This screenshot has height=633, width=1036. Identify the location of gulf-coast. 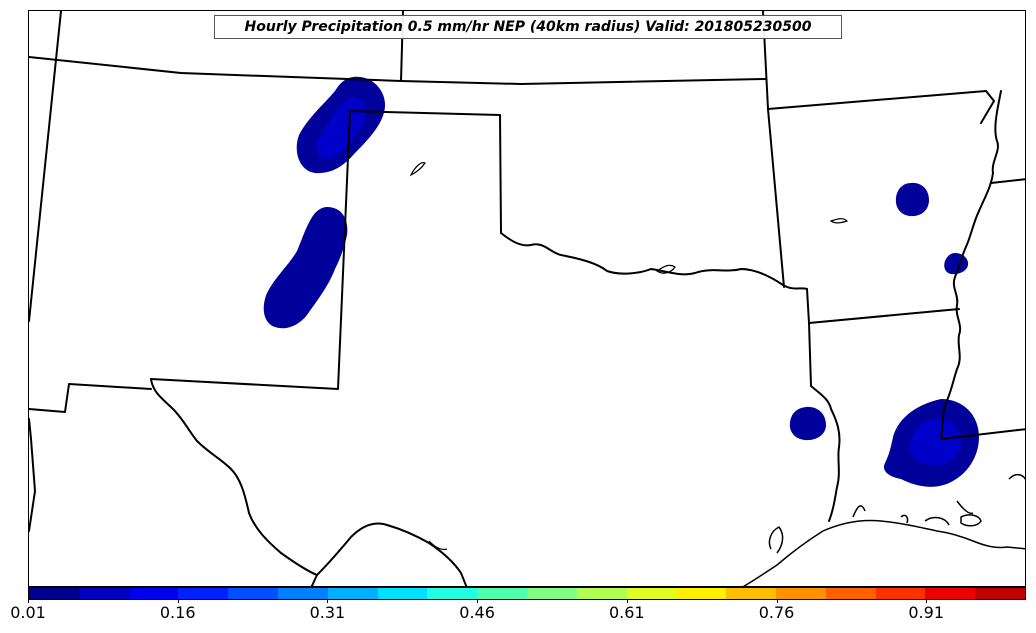
(883, 552).